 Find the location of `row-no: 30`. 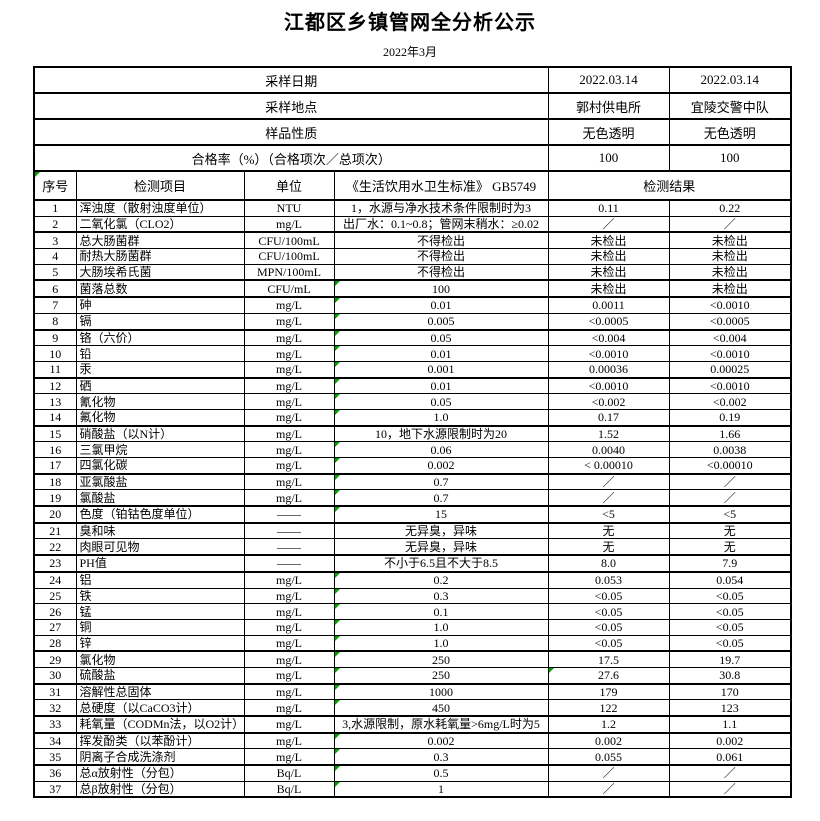

row-no: 30 is located at coordinates (55, 675).